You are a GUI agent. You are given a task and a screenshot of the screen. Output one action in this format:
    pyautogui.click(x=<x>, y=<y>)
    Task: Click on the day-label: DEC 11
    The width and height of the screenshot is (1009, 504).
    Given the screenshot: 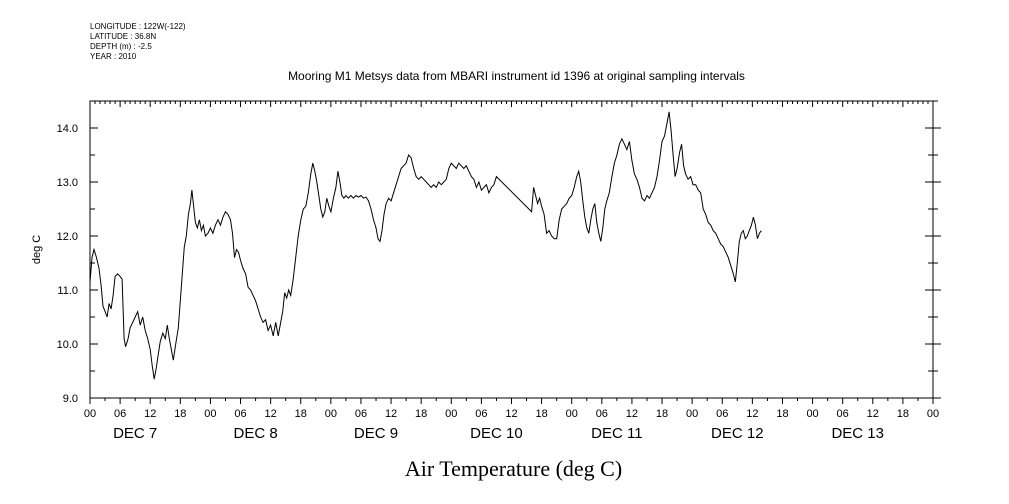 What is the action you would take?
    pyautogui.click(x=616, y=433)
    